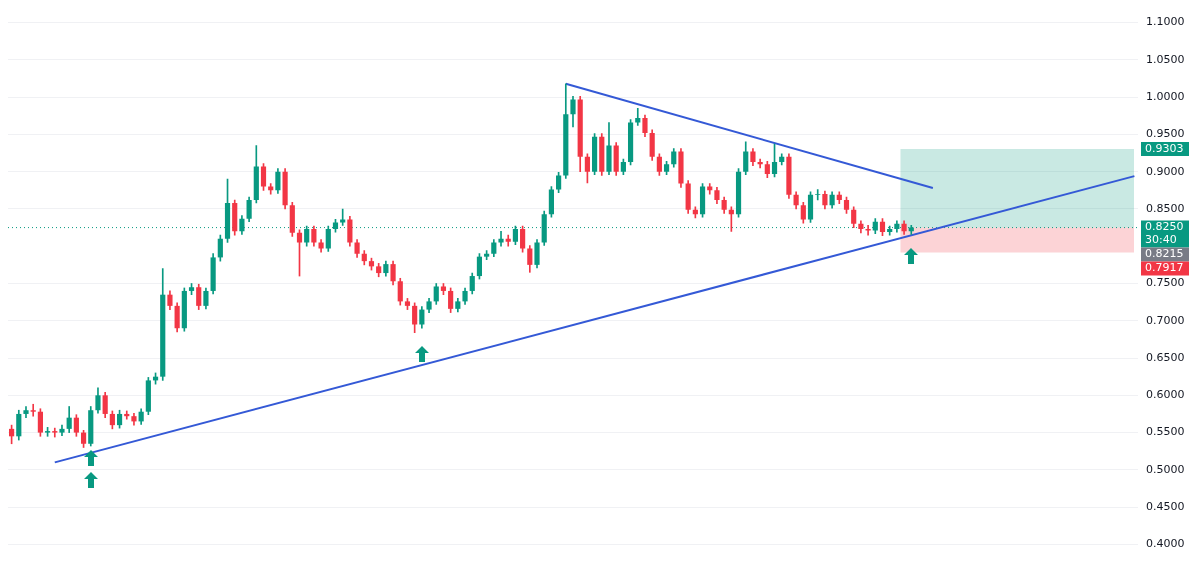 This screenshot has width=1200, height=567. I want to click on y-tick-label: 0.7000, so click(1165, 320).